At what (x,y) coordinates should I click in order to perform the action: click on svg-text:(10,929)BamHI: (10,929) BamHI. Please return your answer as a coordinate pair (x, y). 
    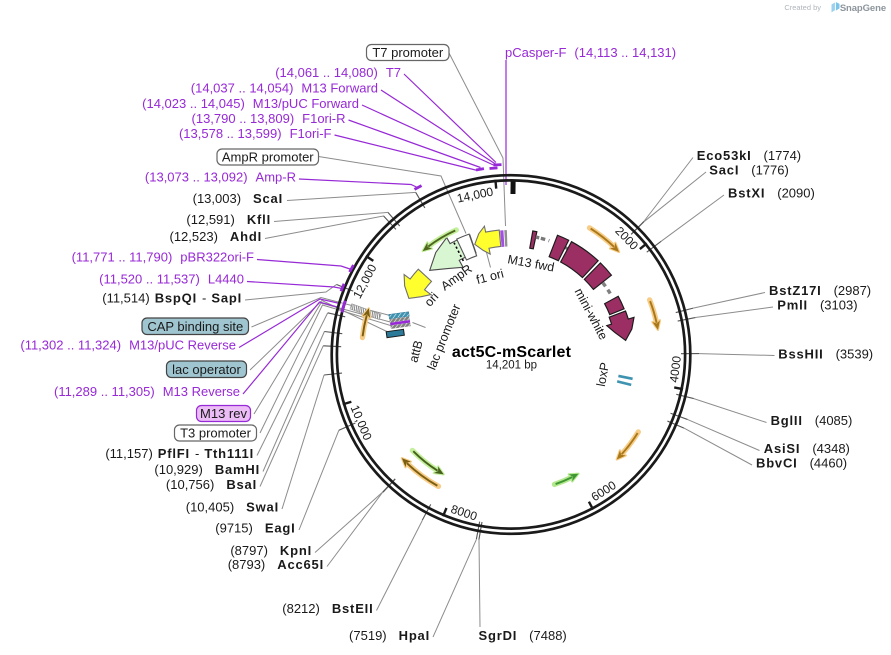
    Looking at the image, I should click on (207, 469).